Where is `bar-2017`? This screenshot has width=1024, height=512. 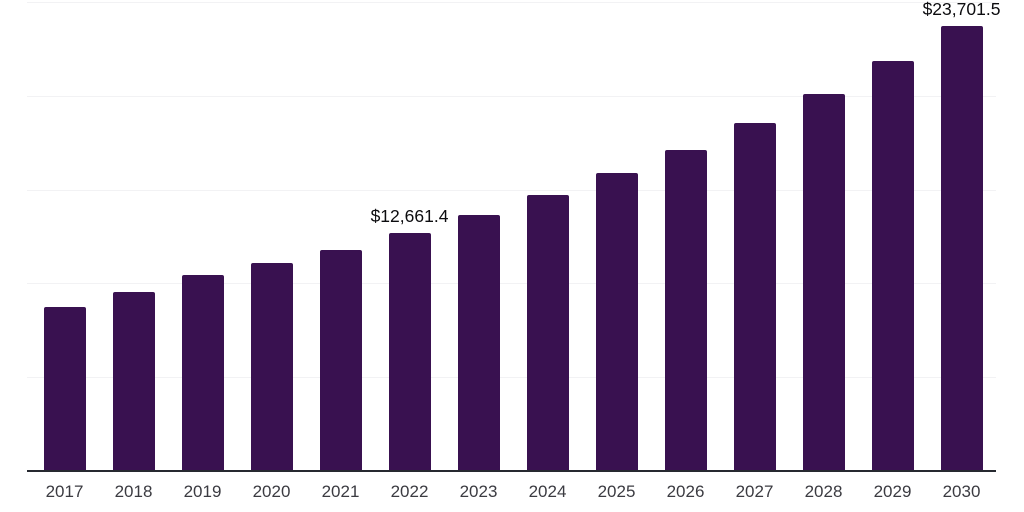
bar-2017 is located at coordinates (64, 388).